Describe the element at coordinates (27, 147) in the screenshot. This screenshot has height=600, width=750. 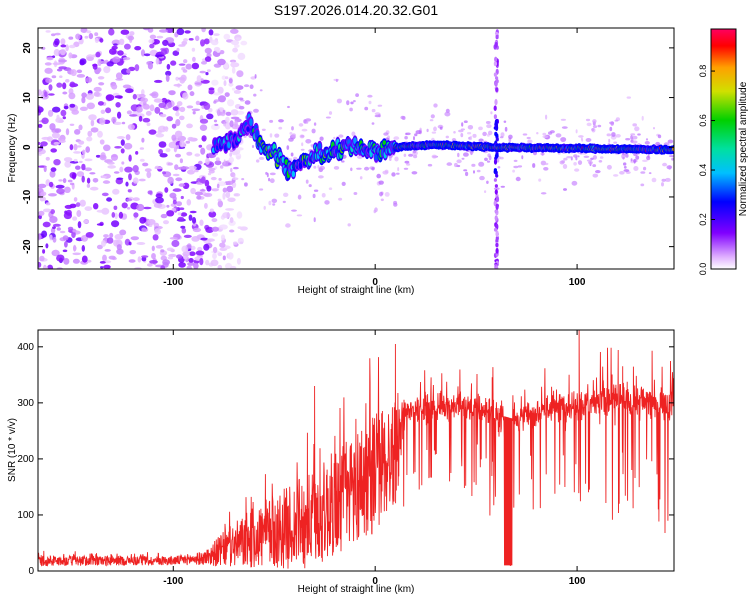
I see `spectrogram-y-tick-label: 0` at that location.